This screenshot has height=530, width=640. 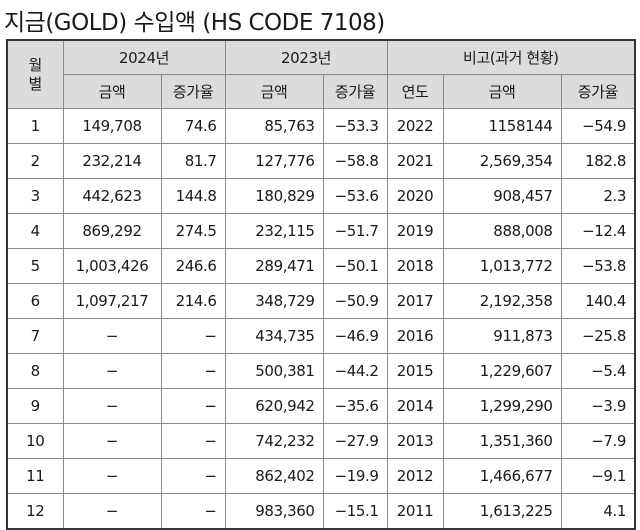 What do you see at coordinates (35, 161) in the screenshot?
I see `month-cell: 2` at bounding box center [35, 161].